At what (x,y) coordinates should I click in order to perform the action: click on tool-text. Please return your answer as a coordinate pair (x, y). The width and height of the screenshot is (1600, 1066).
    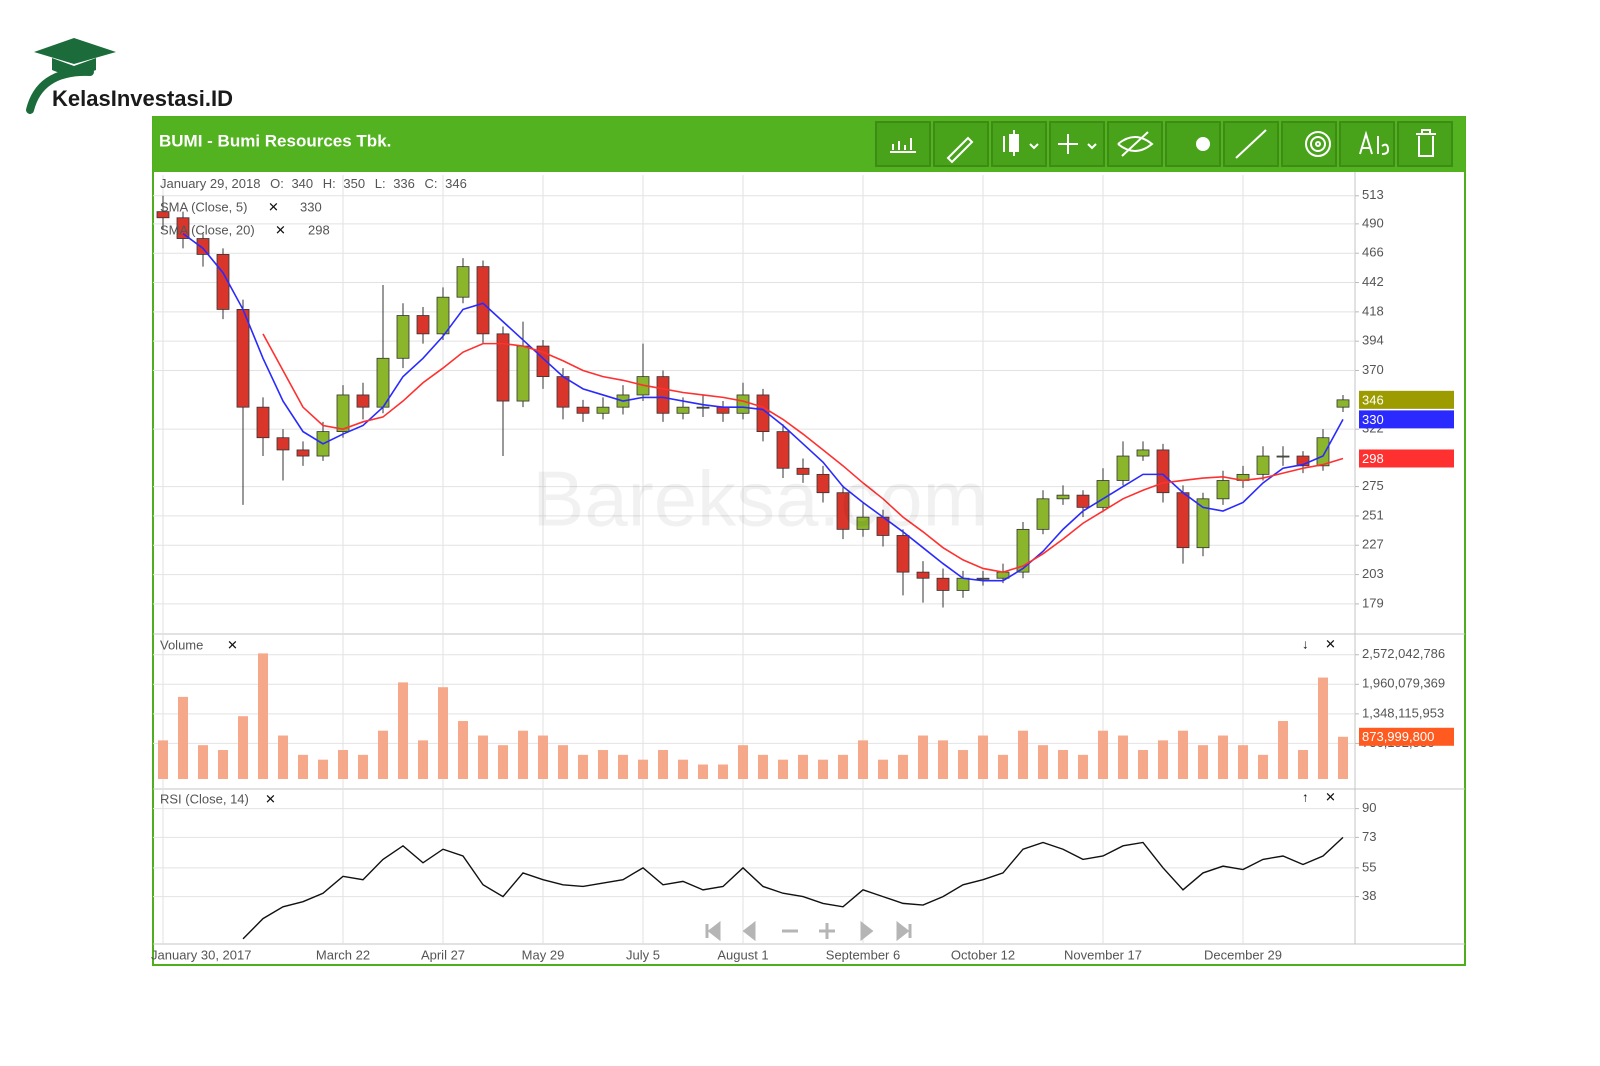
    Looking at the image, I should click on (1367, 144).